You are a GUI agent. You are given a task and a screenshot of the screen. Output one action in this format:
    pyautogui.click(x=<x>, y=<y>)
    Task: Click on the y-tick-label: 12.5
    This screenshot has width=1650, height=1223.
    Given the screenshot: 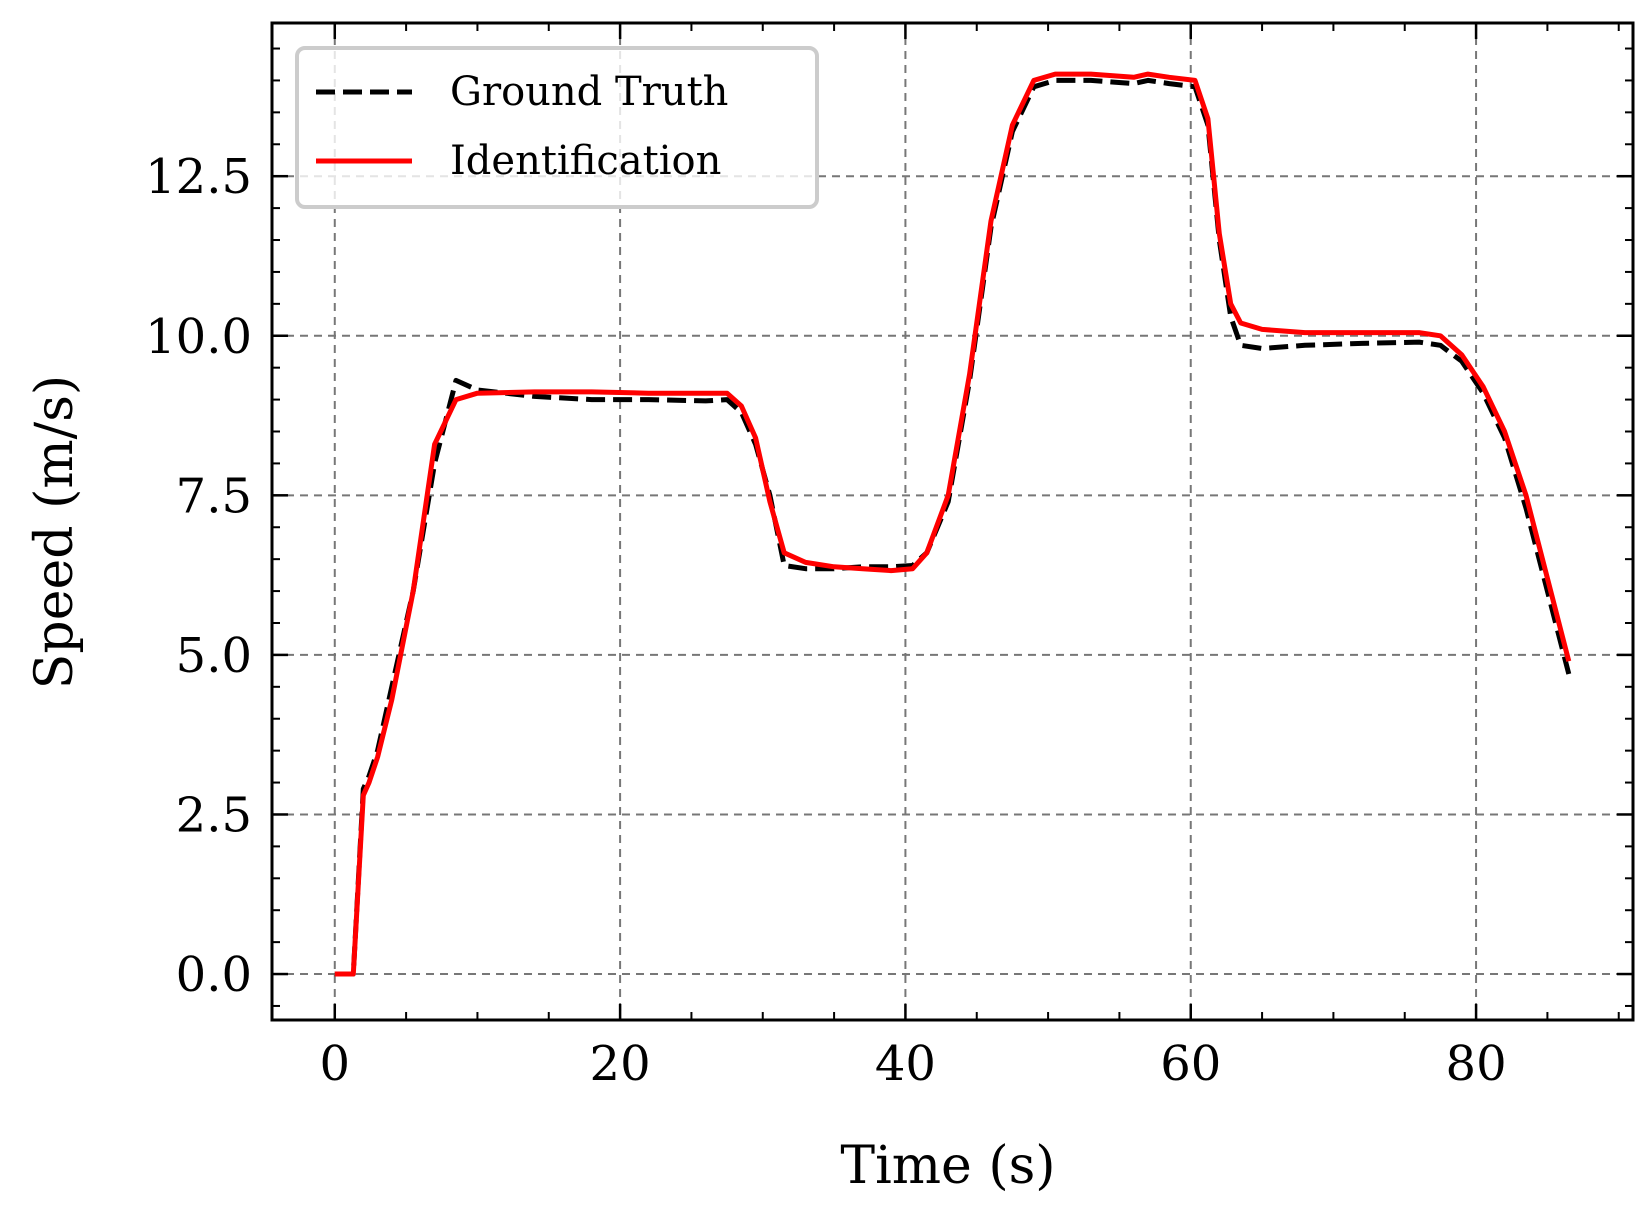 What is the action you would take?
    pyautogui.click(x=198, y=177)
    